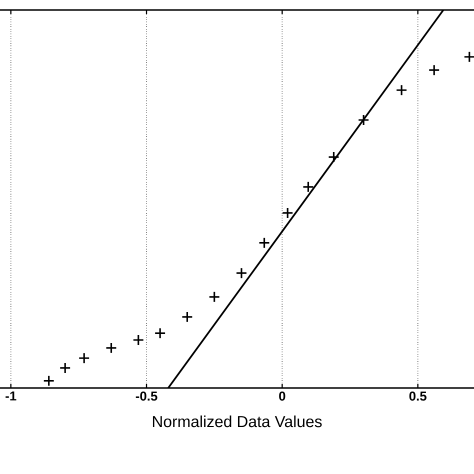 The width and height of the screenshot is (474, 474). I want to click on x-tick-label: -0.5, so click(147, 396).